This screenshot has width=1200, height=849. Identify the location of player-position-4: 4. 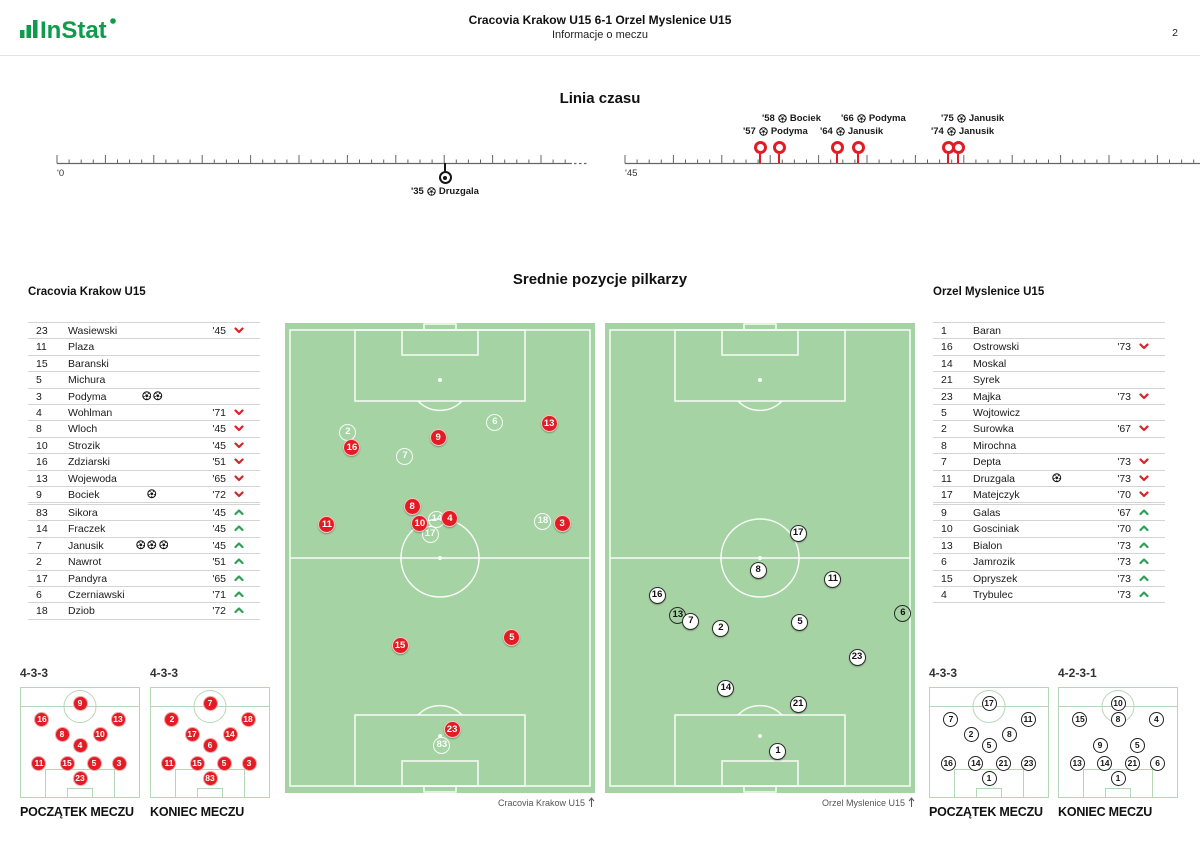
(1156, 720).